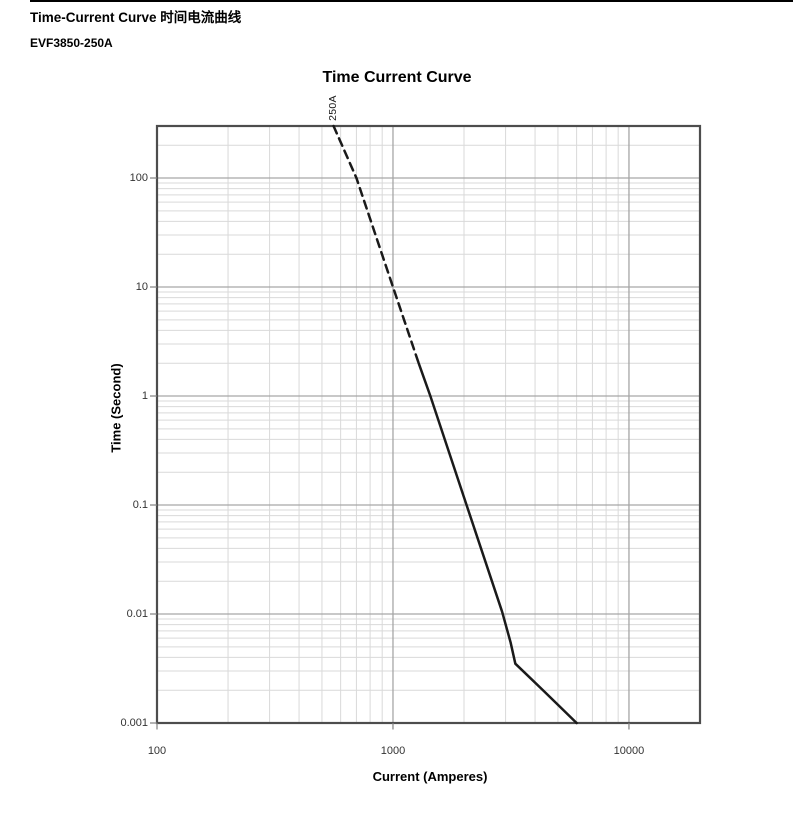 The image size is (793, 821). Describe the element at coordinates (397, 77) in the screenshot. I see `chart-title: Time Current Curve` at that location.